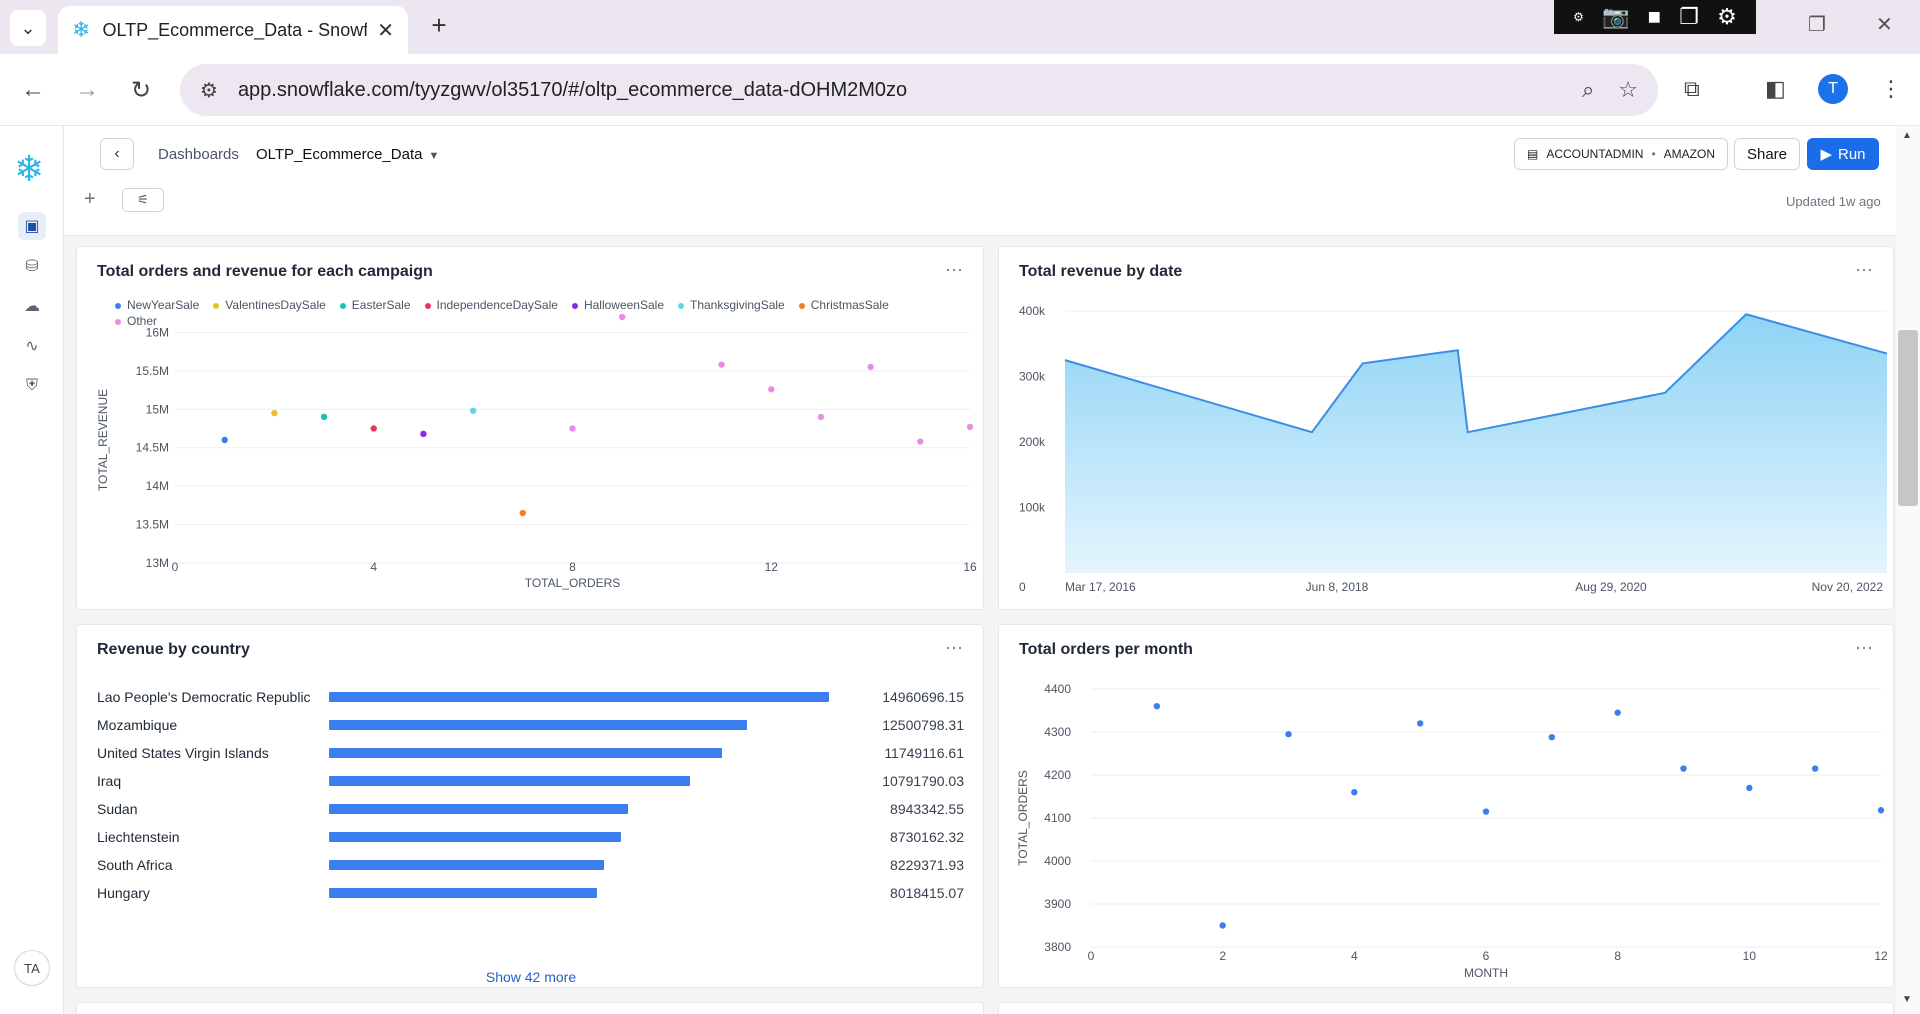  I want to click on bar-value-label: 11749116.61, so click(914, 753).